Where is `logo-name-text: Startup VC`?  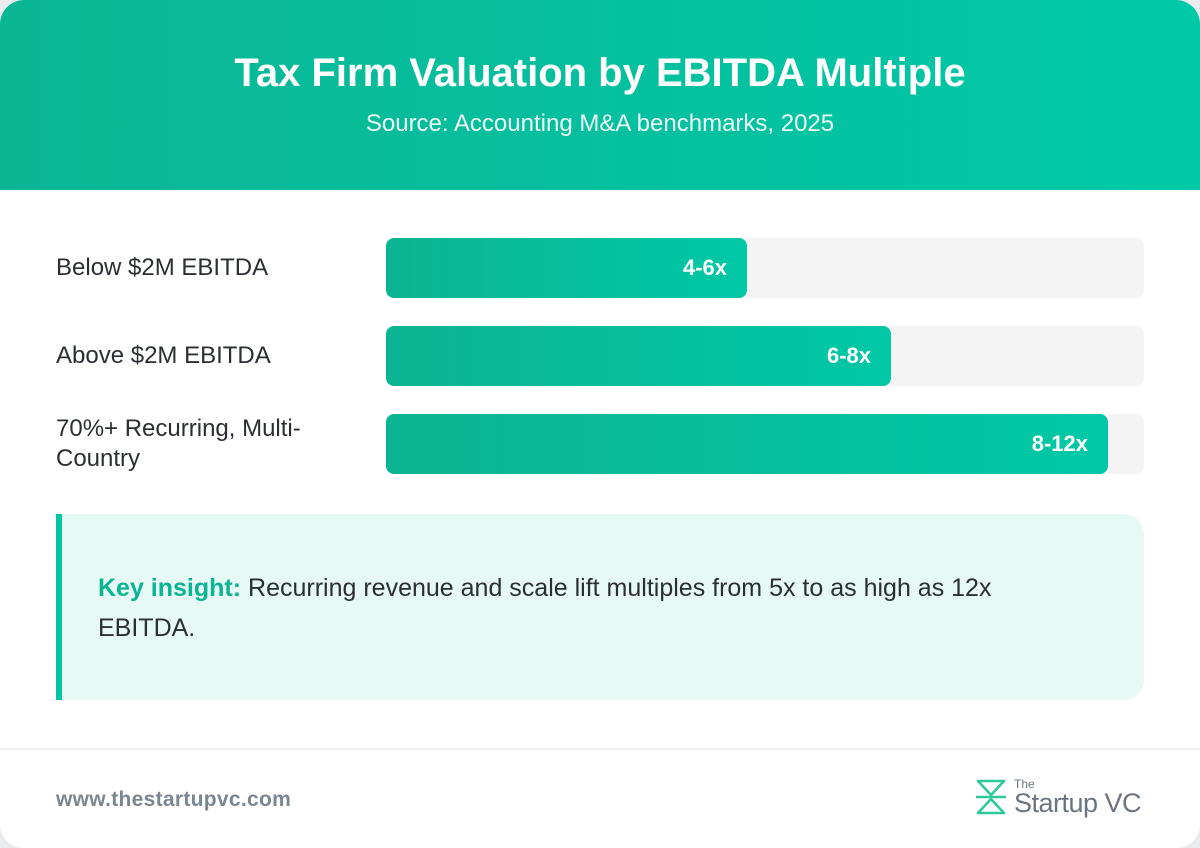 logo-name-text: Startup VC is located at coordinates (1078, 803).